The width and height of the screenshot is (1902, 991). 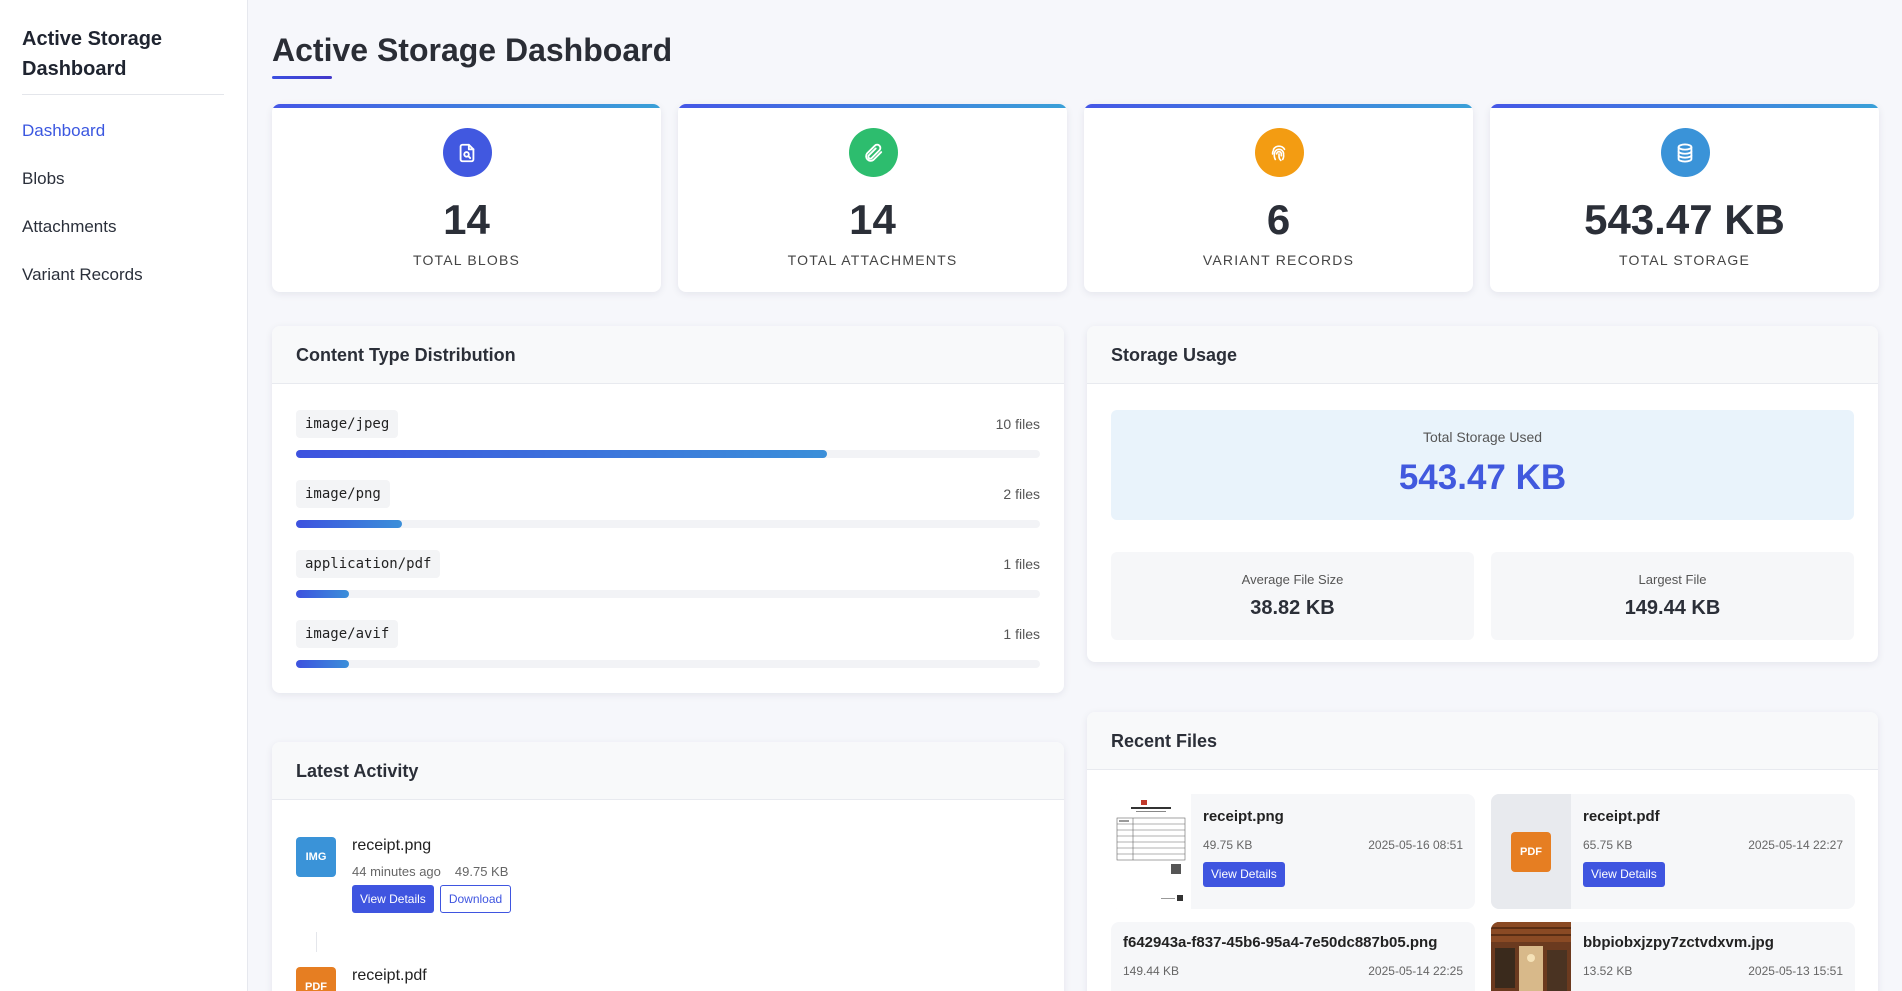 What do you see at coordinates (1021, 494) in the screenshot?
I see `content-type-count: 2 files` at bounding box center [1021, 494].